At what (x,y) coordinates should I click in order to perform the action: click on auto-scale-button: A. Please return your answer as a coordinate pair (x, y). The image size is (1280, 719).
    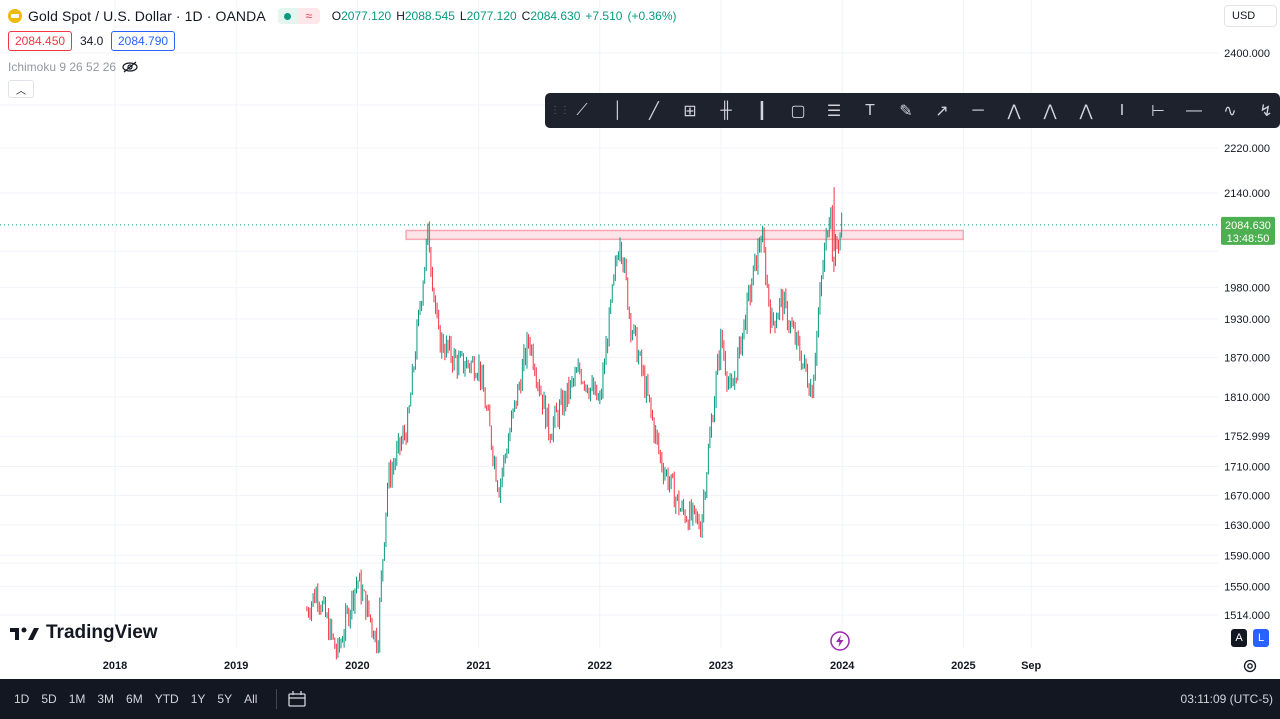
    Looking at the image, I should click on (1239, 638).